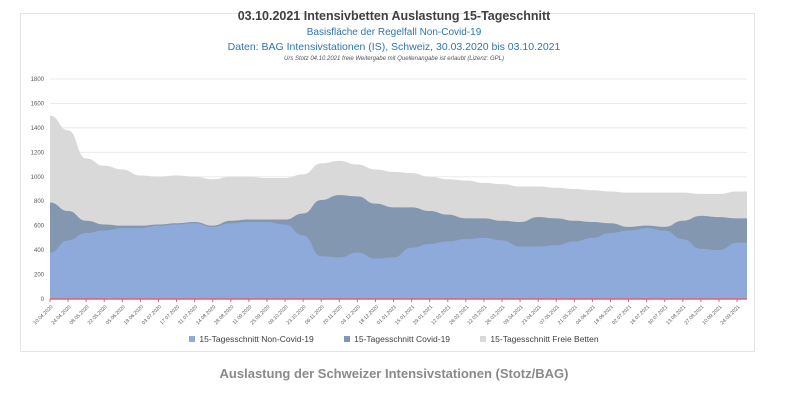  What do you see at coordinates (544, 339) in the screenshot?
I see `legend-label-free-beds: 15-Tagesschnitt Freie Betten` at bounding box center [544, 339].